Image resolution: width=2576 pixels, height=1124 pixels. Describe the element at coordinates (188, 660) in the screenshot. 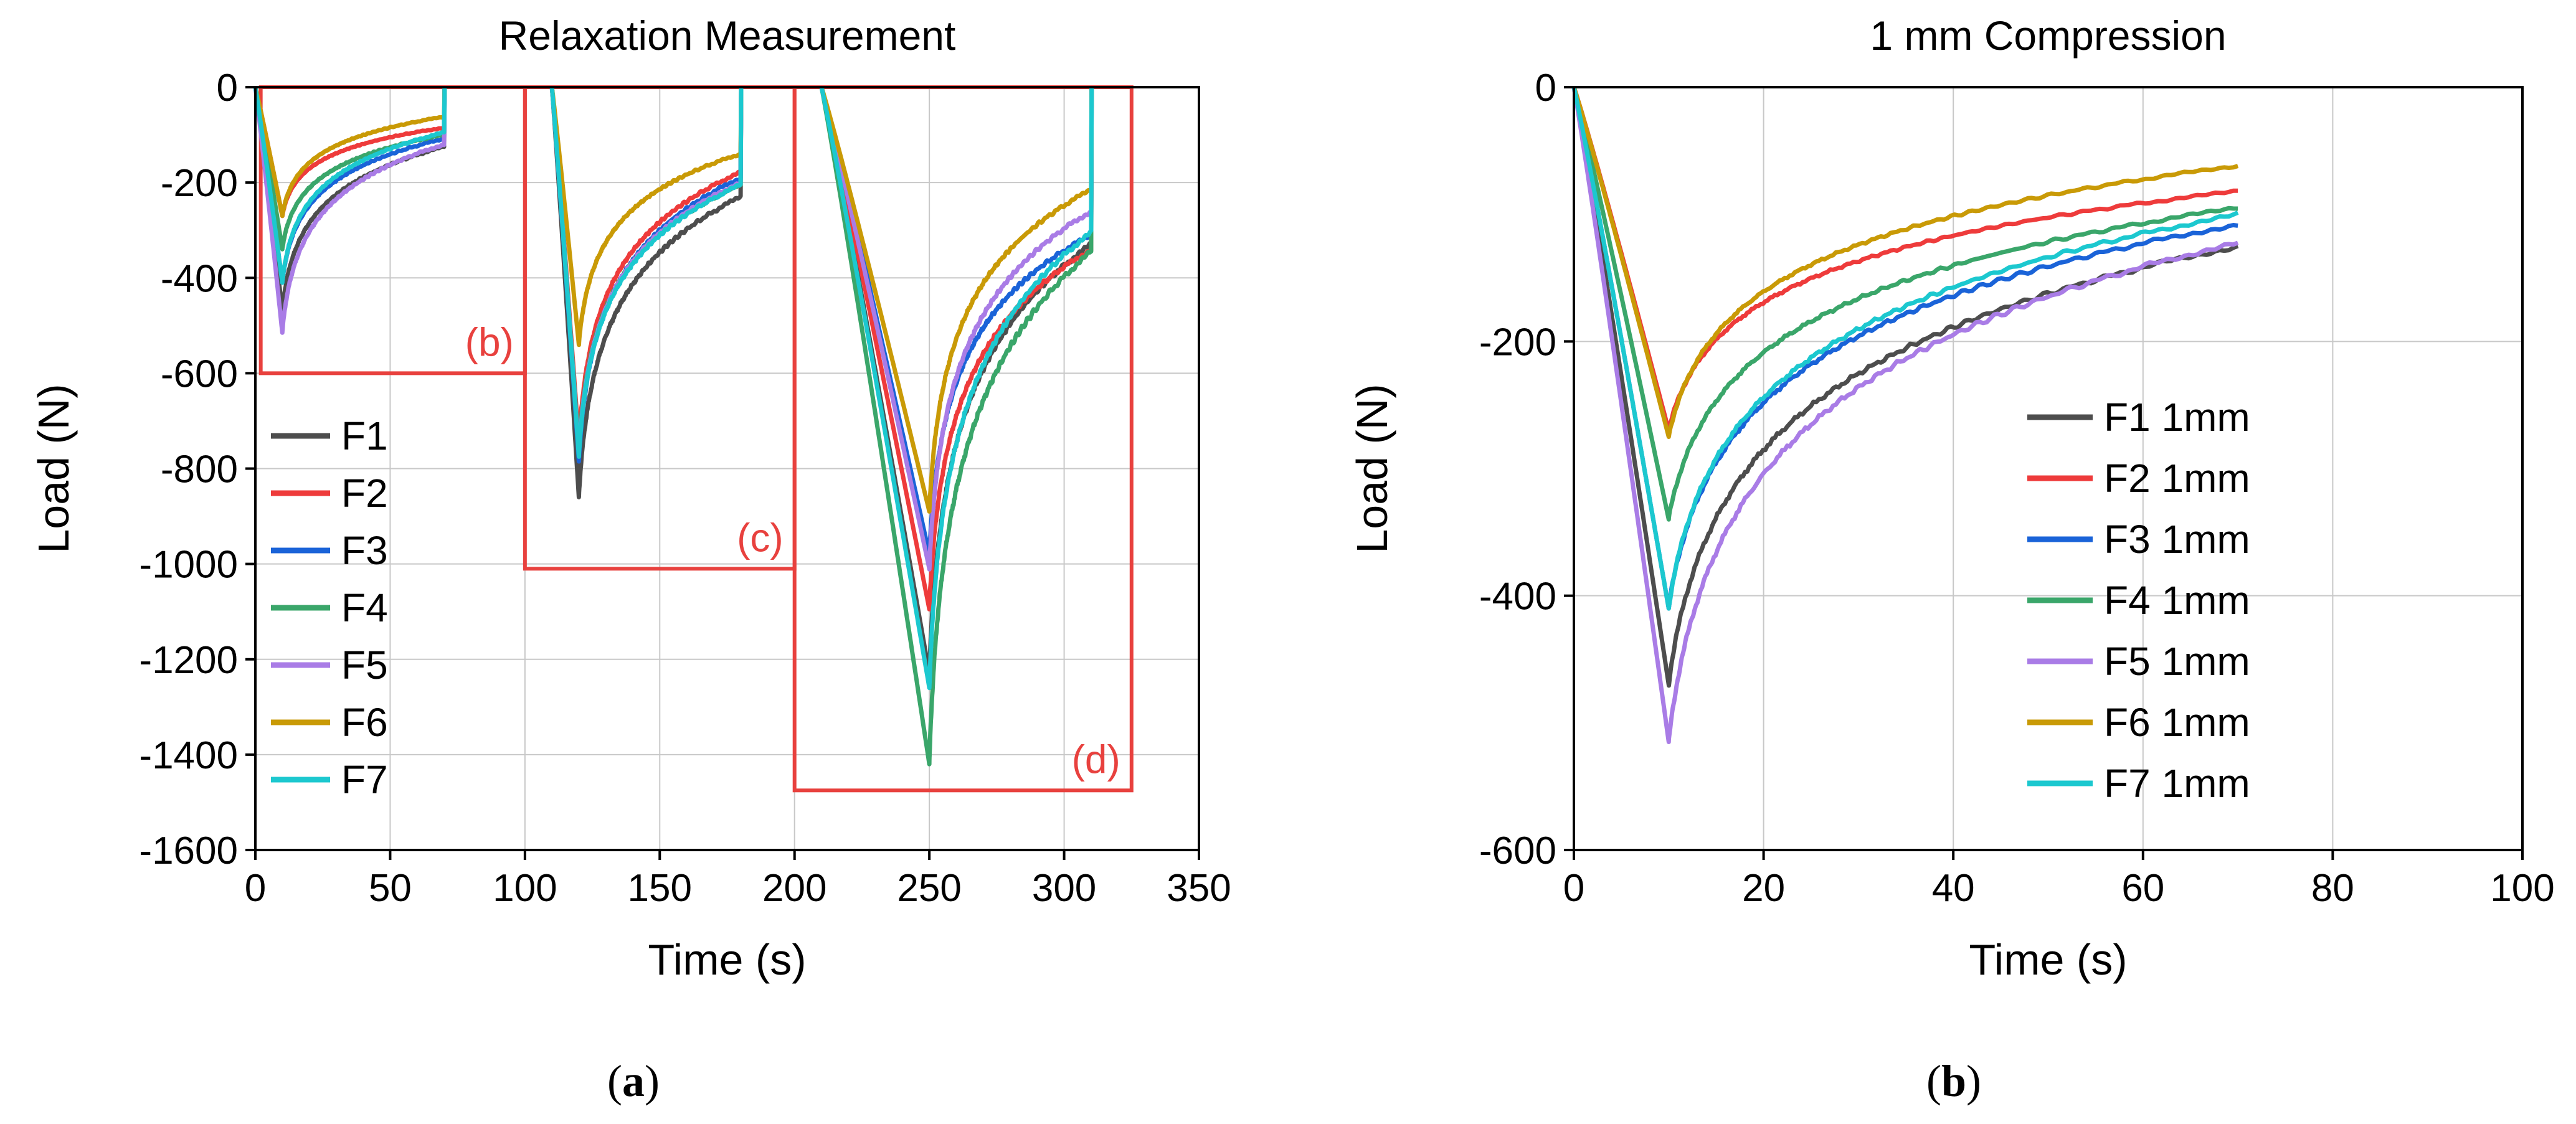

I see `a-y-tick-label: -1200` at that location.